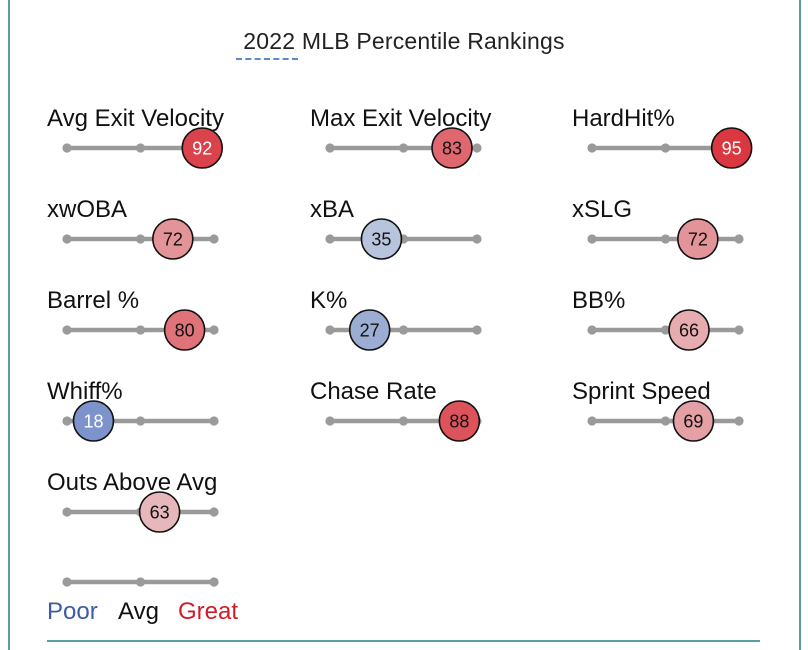 This screenshot has height=650, width=808. I want to click on percentile-value: 95, so click(732, 149).